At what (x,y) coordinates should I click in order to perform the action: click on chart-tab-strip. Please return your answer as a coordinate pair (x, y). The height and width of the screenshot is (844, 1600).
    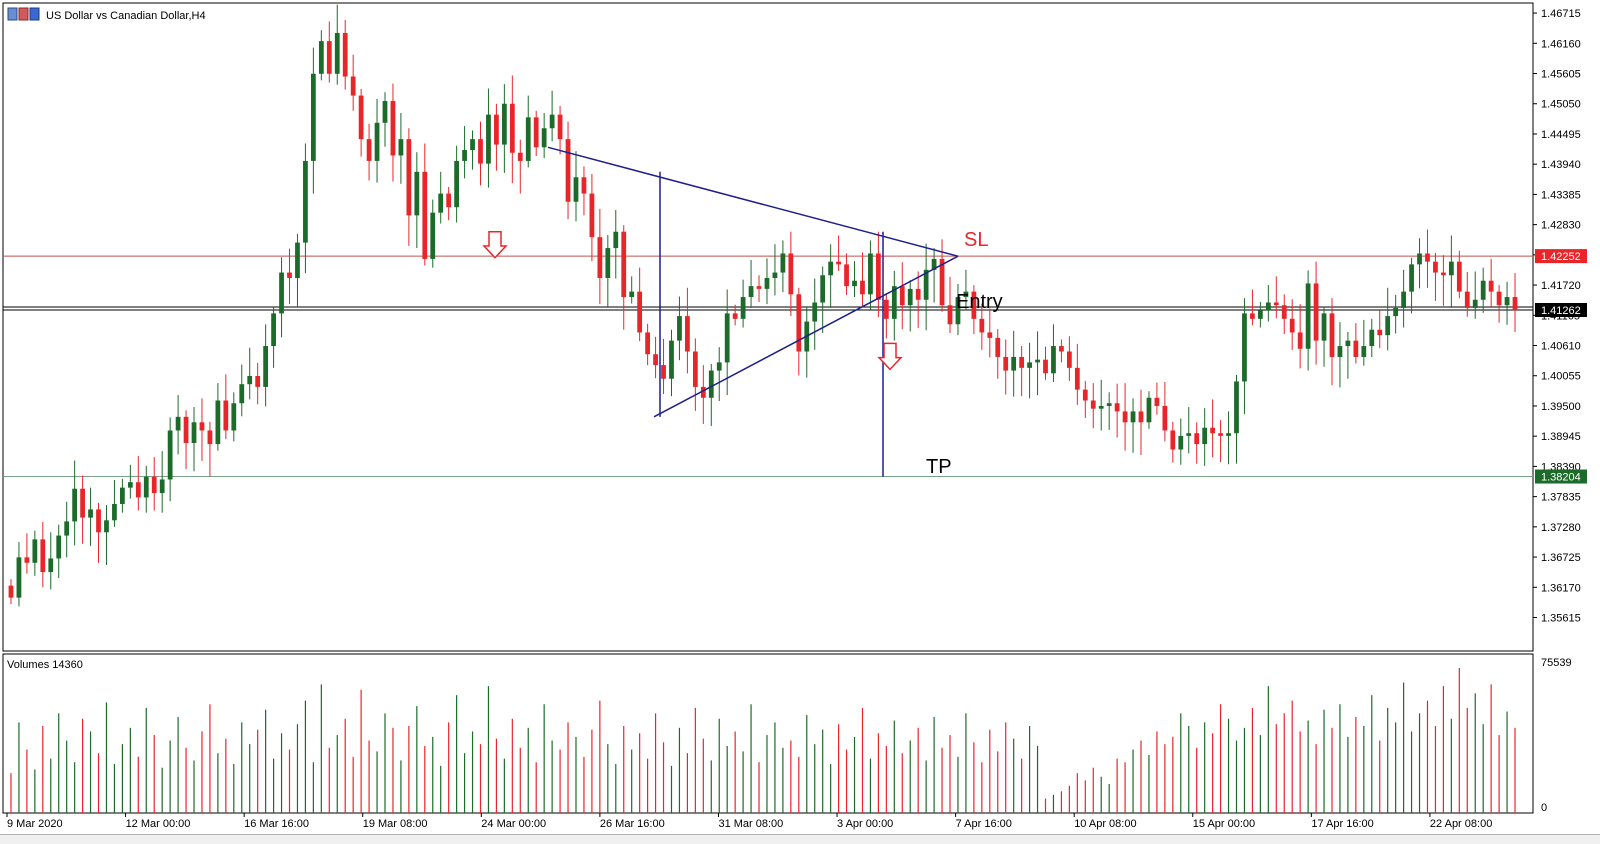
    Looking at the image, I should click on (800, 839).